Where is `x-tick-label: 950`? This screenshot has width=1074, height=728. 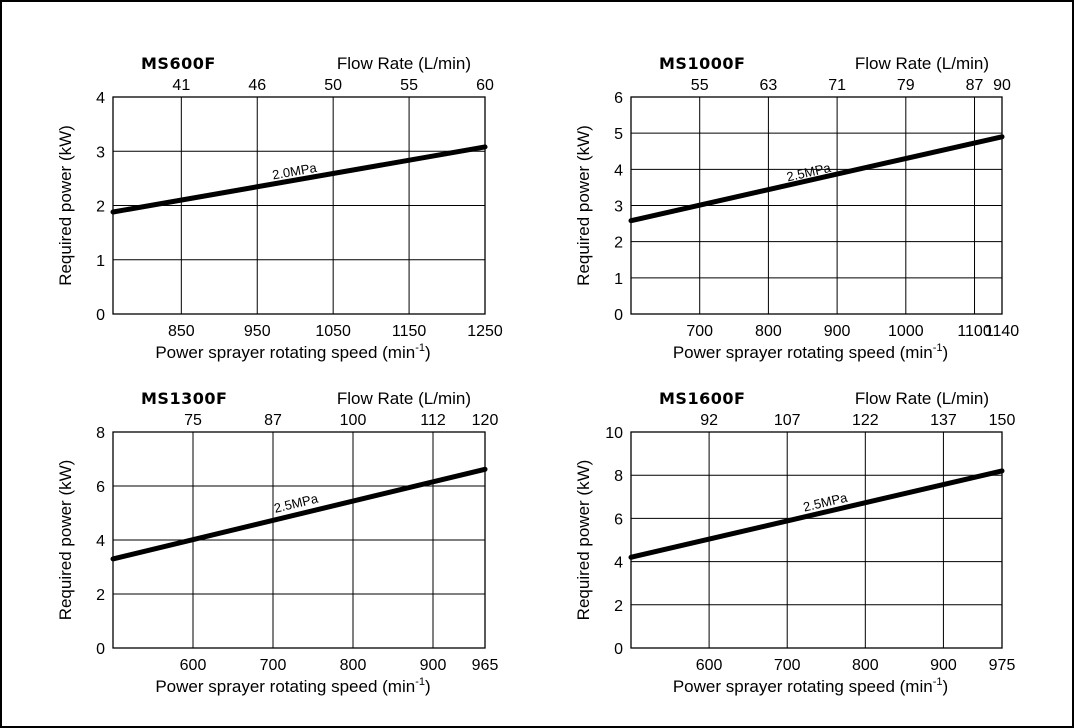
x-tick-label: 950 is located at coordinates (257, 331).